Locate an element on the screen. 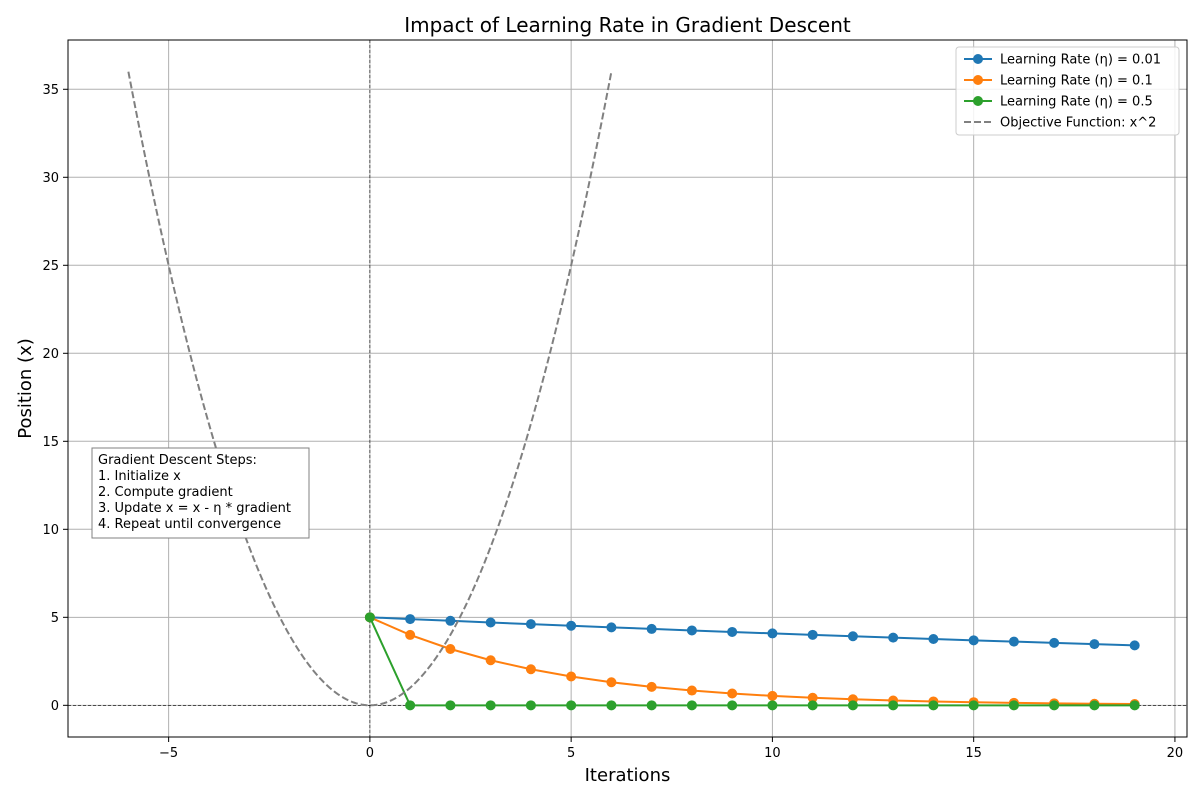 The height and width of the screenshot is (800, 1200). y-tick-label: 10 is located at coordinates (50, 530).